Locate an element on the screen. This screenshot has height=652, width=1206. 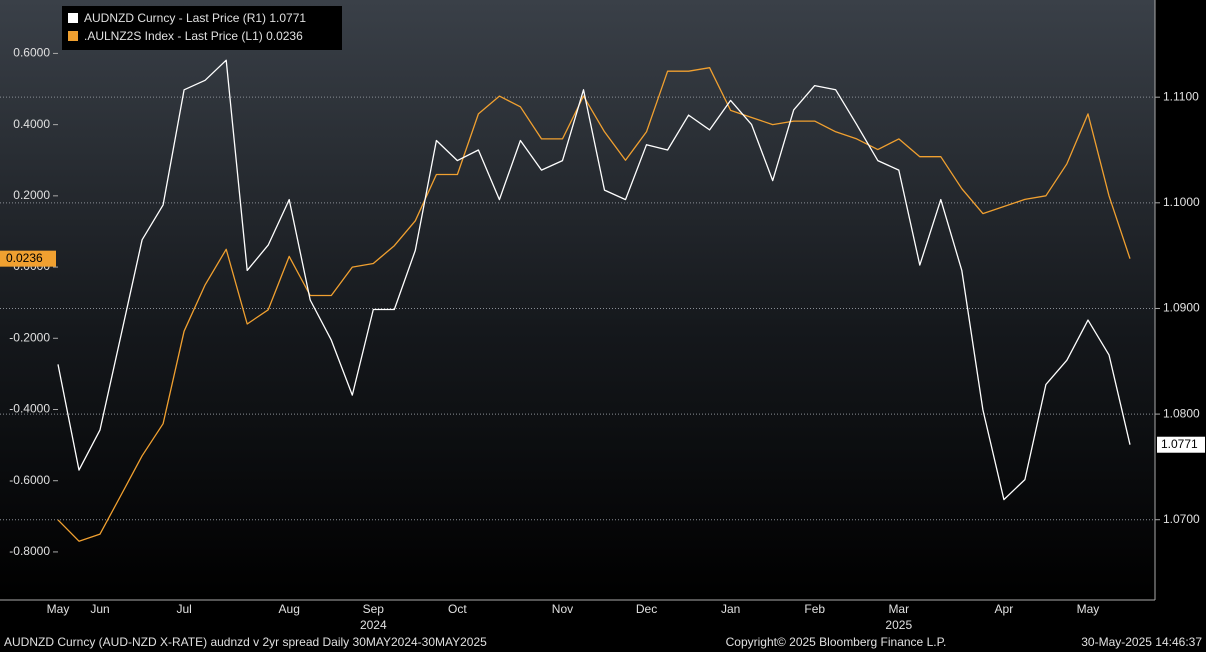
x-year-label: 2024 is located at coordinates (373, 625).